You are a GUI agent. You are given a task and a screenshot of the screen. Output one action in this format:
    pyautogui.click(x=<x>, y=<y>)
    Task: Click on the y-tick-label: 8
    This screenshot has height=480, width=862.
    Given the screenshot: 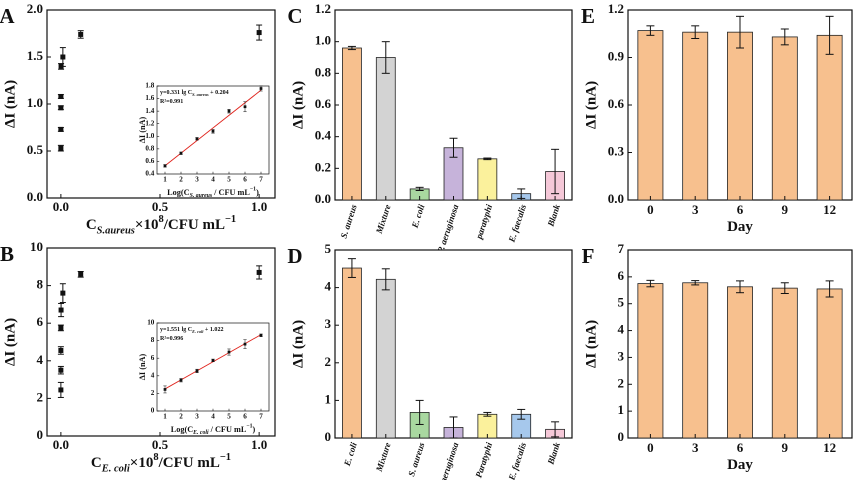 What is the action you would take?
    pyautogui.click(x=40, y=284)
    